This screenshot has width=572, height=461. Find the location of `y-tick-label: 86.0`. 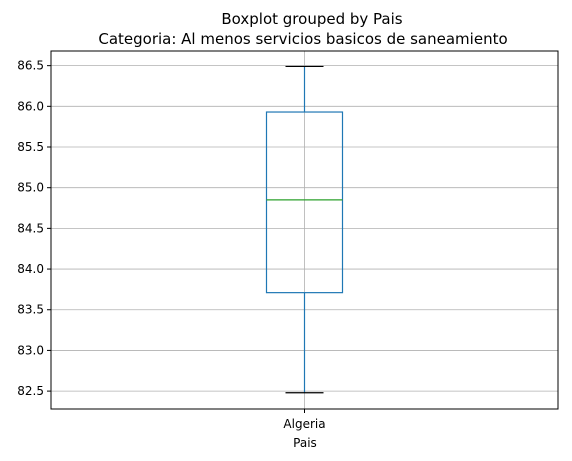

y-tick-label: 86.0 is located at coordinates (30, 106).